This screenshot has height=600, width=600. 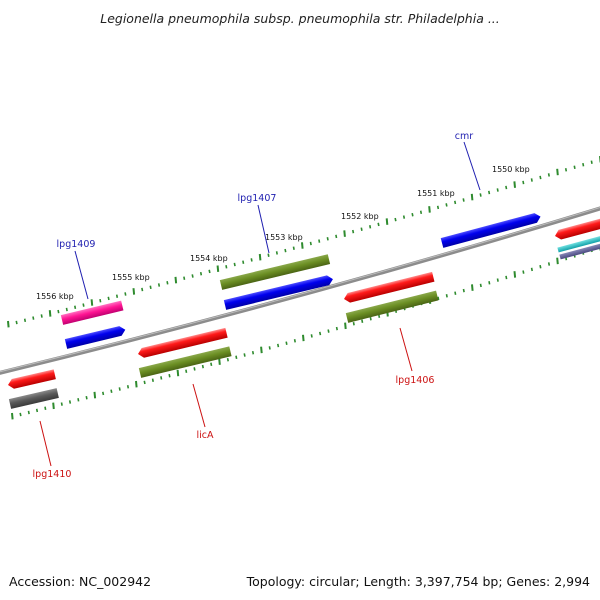 I want to click on kbp-label: 1551 kbp, so click(x=436, y=193).